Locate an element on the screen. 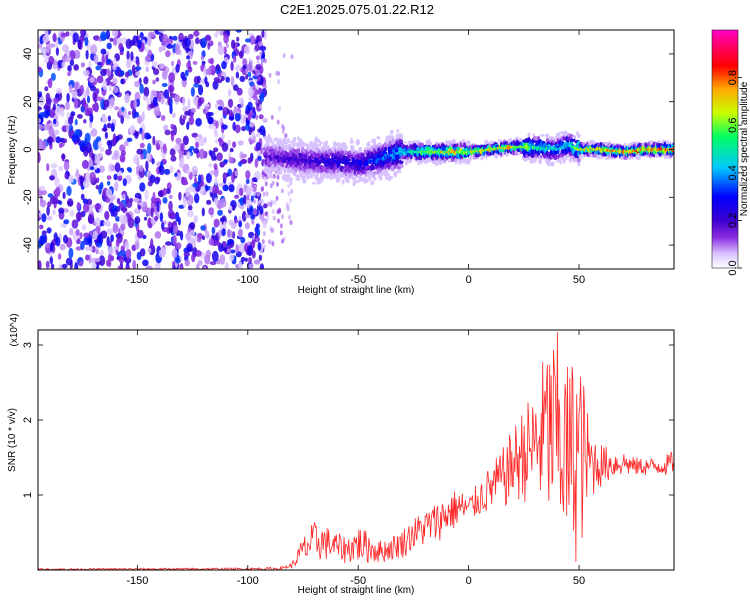  colorbar-tick-label: 0.4 is located at coordinates (733, 172).